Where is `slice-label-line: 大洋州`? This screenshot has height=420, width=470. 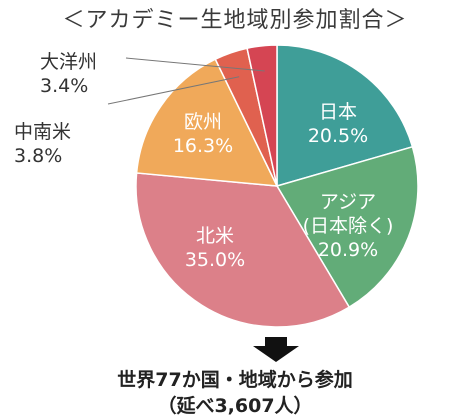 slice-label-line: 大洋州 is located at coordinates (68, 62).